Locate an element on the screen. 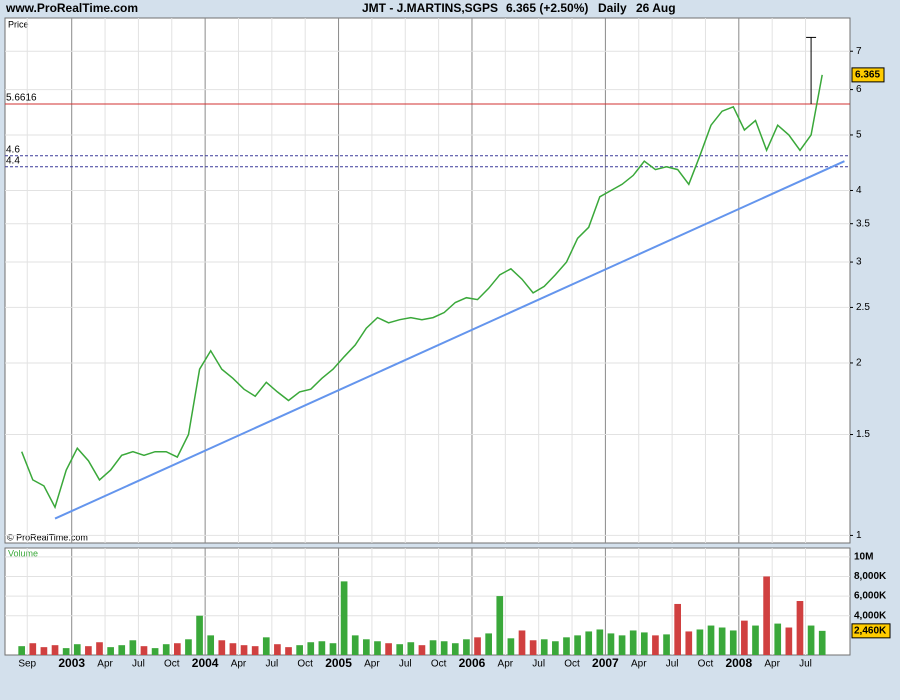 The width and height of the screenshot is (900, 700). y-tick-label: 4 is located at coordinates (859, 190).